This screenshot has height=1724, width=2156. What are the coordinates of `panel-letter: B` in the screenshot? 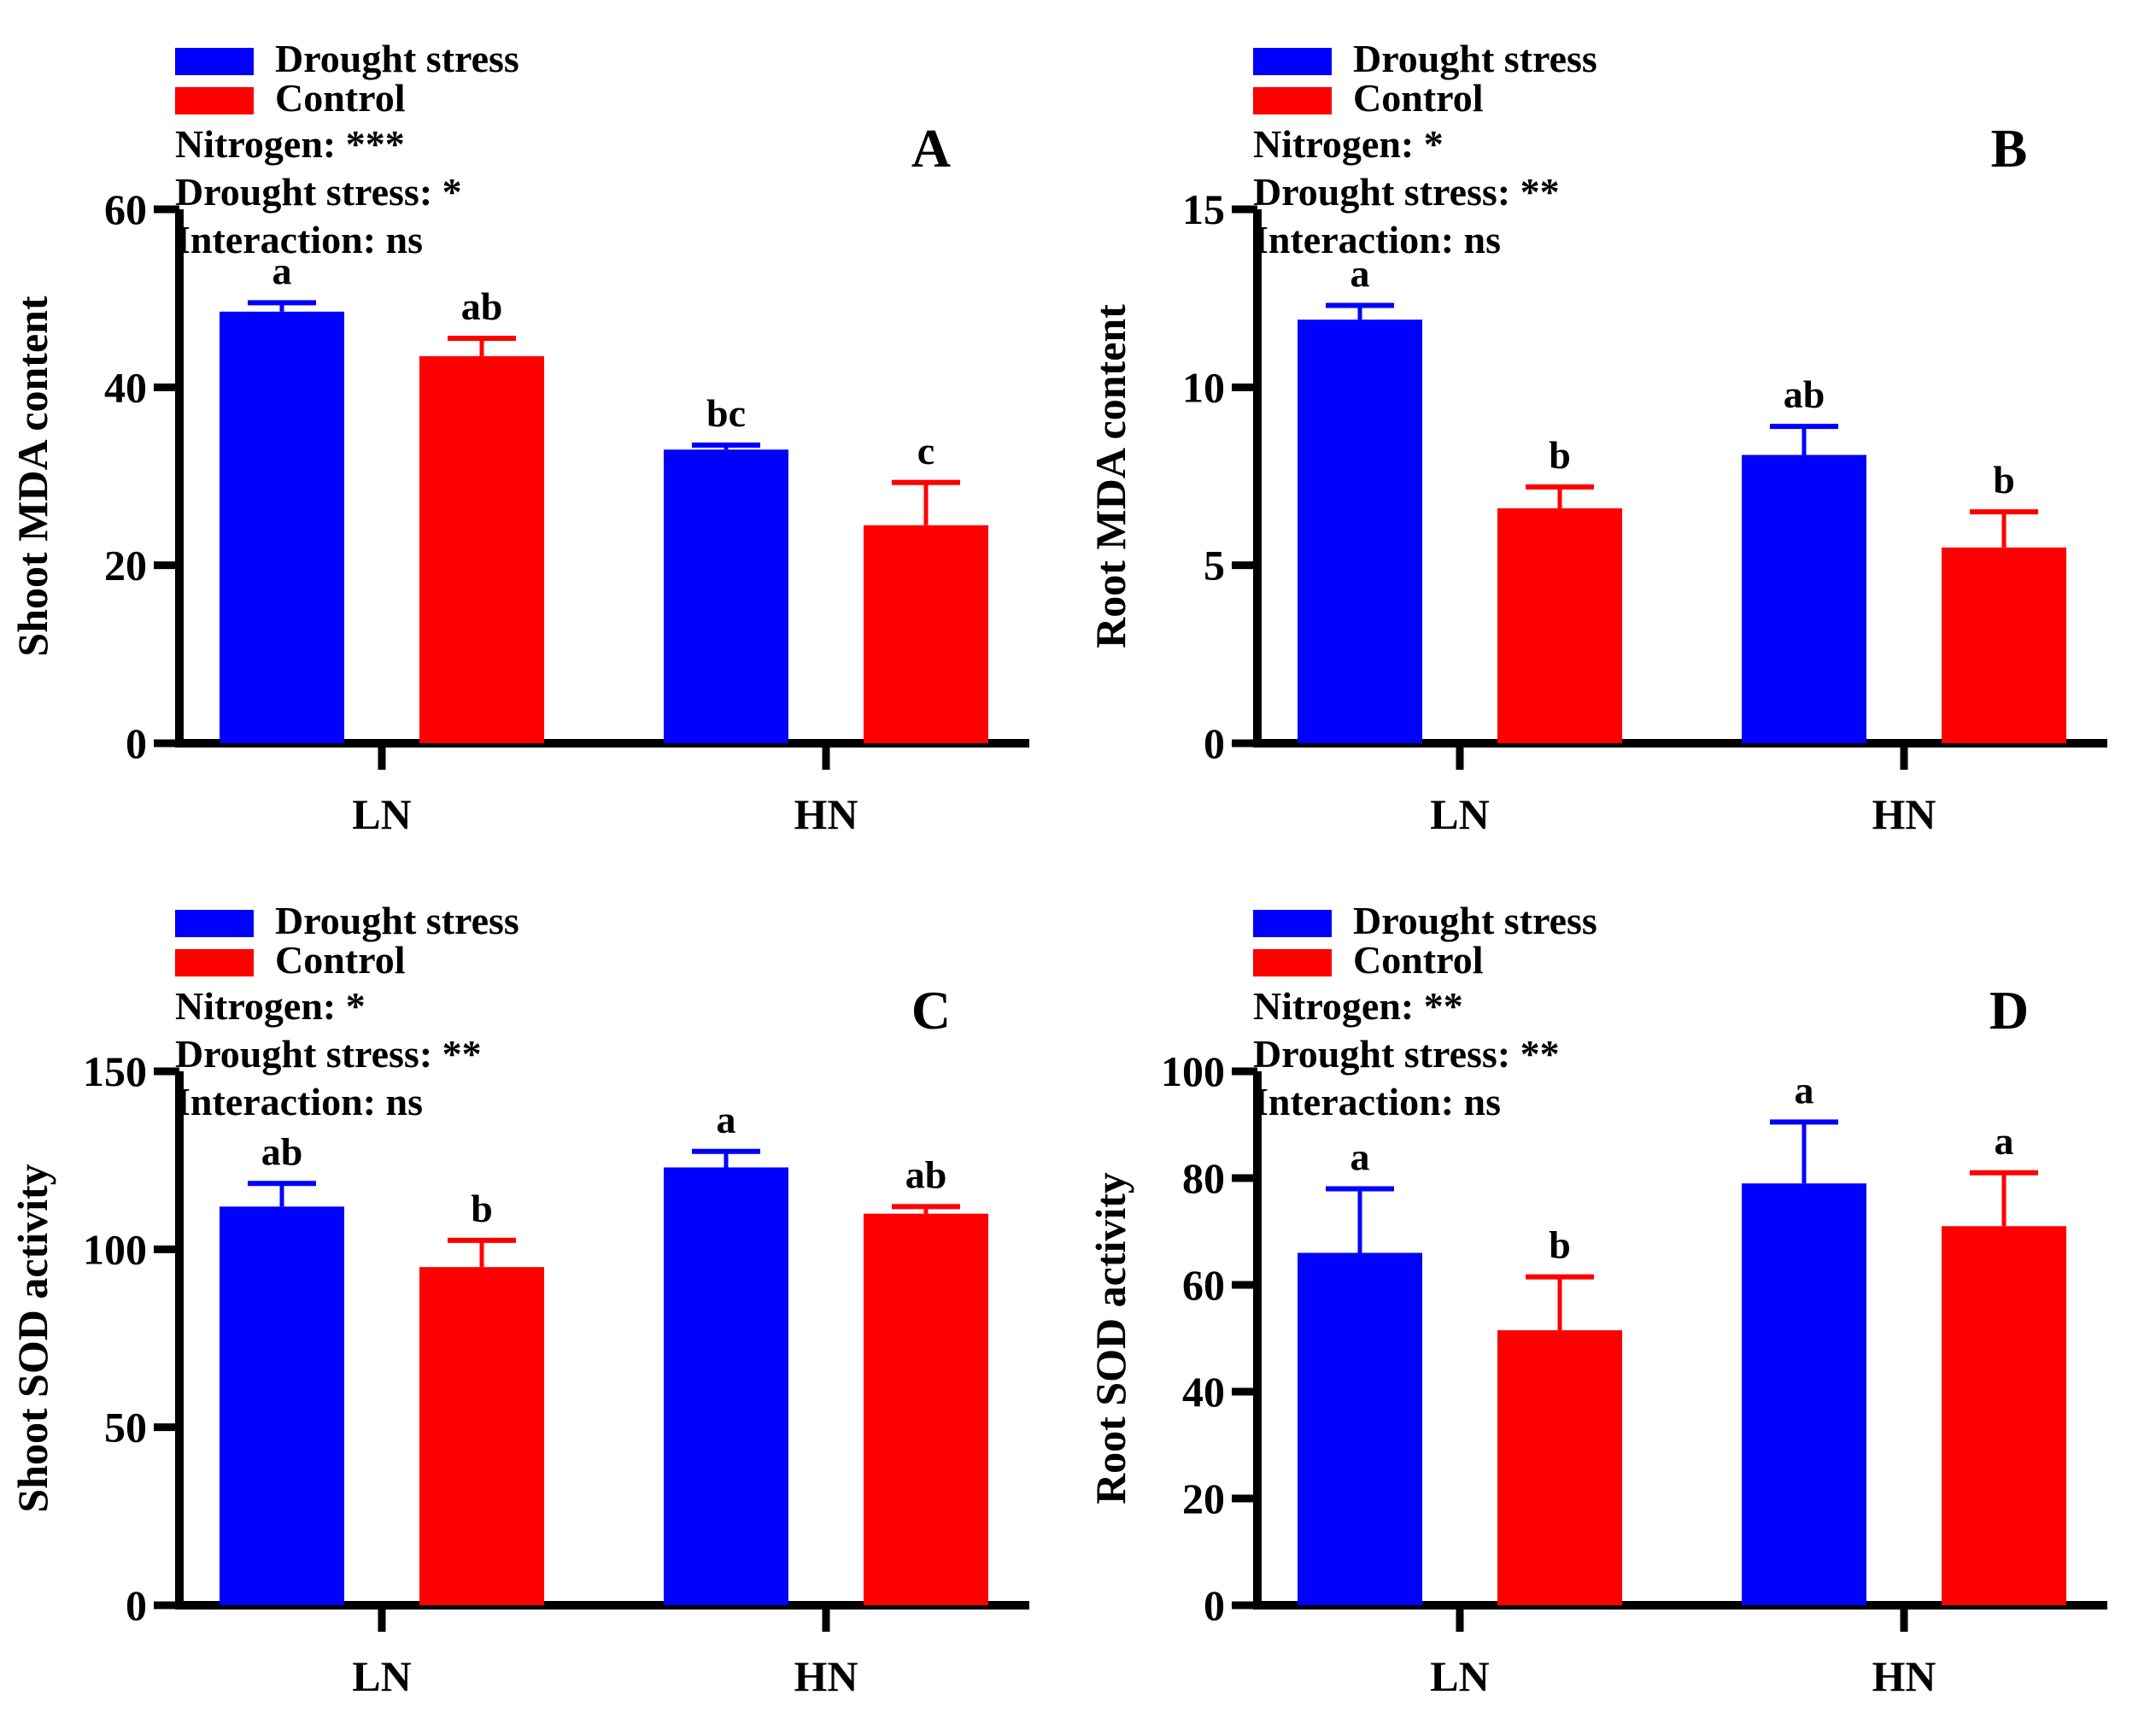 It's located at (2010, 148).